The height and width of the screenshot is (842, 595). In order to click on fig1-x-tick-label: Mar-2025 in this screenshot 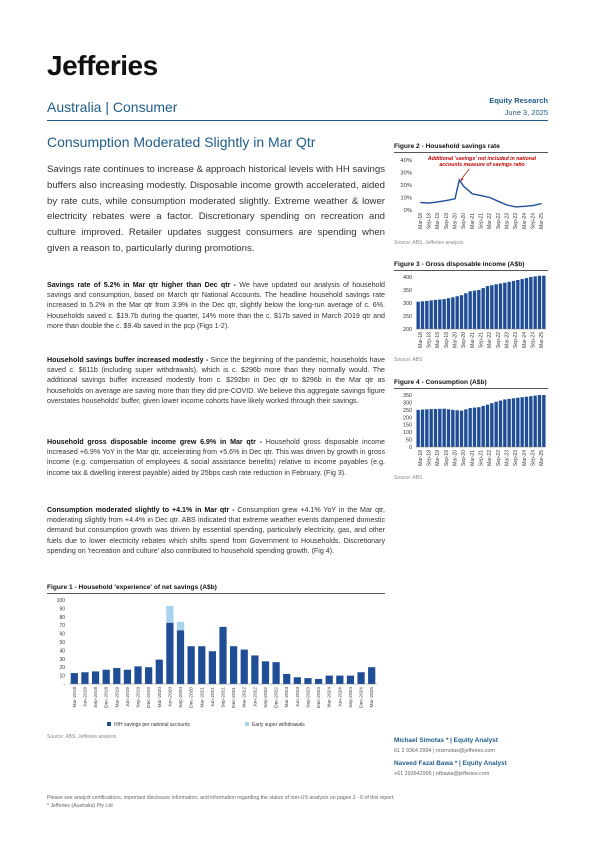, I will do `click(372, 697)`.